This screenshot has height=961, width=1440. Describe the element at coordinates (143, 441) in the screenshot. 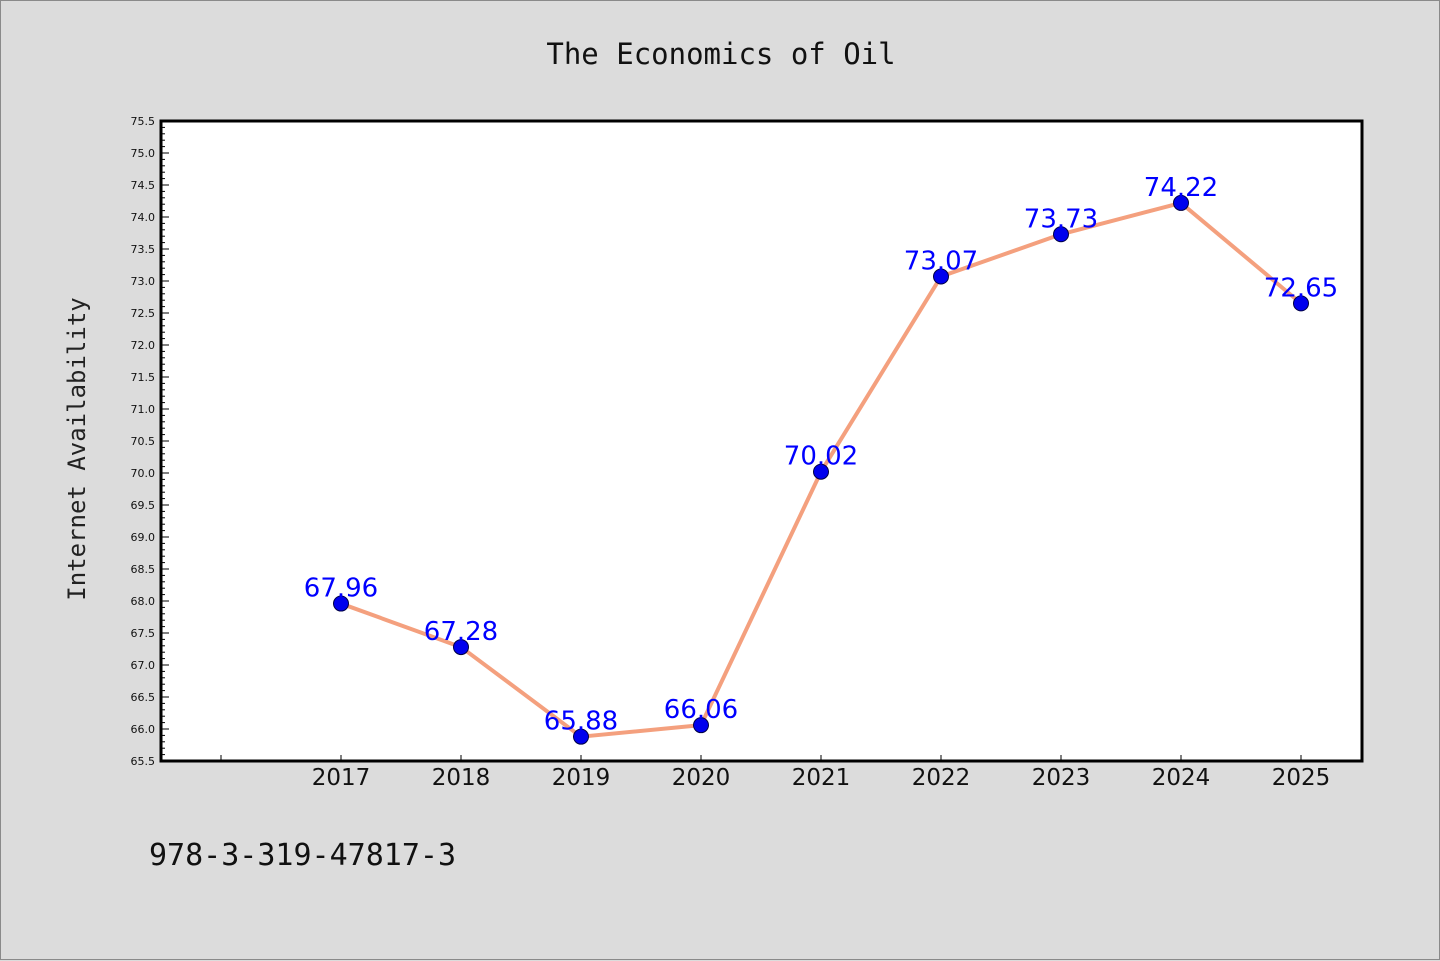

I see `y-tick-label: 70.5` at that location.